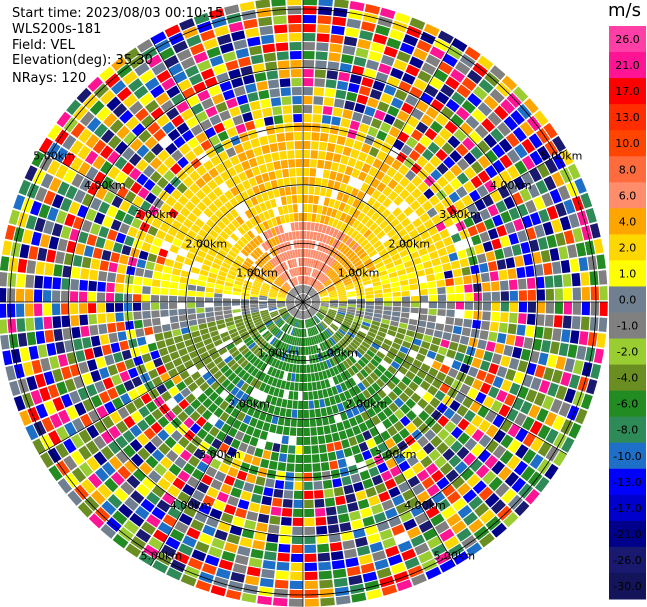 The width and height of the screenshot is (647, 607). What do you see at coordinates (627, 352) in the screenshot?
I see `colorbar-tick-label: -2.0` at bounding box center [627, 352].